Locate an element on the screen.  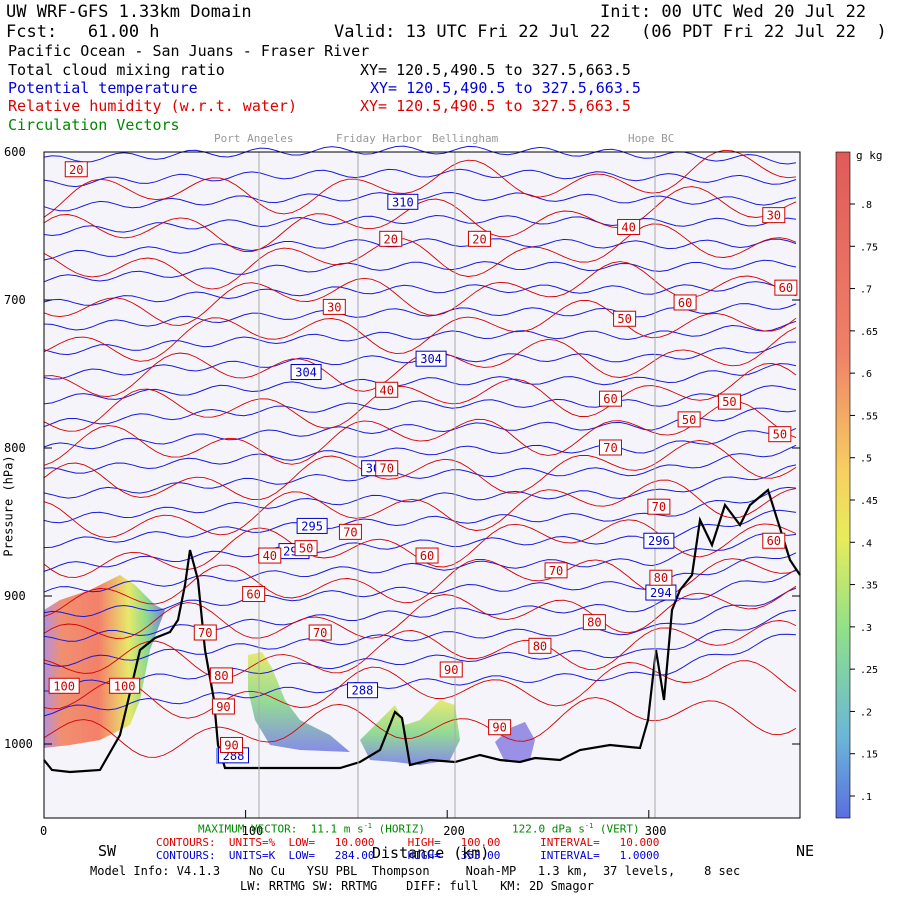
x-tick-label: 200 is located at coordinates (454, 831).